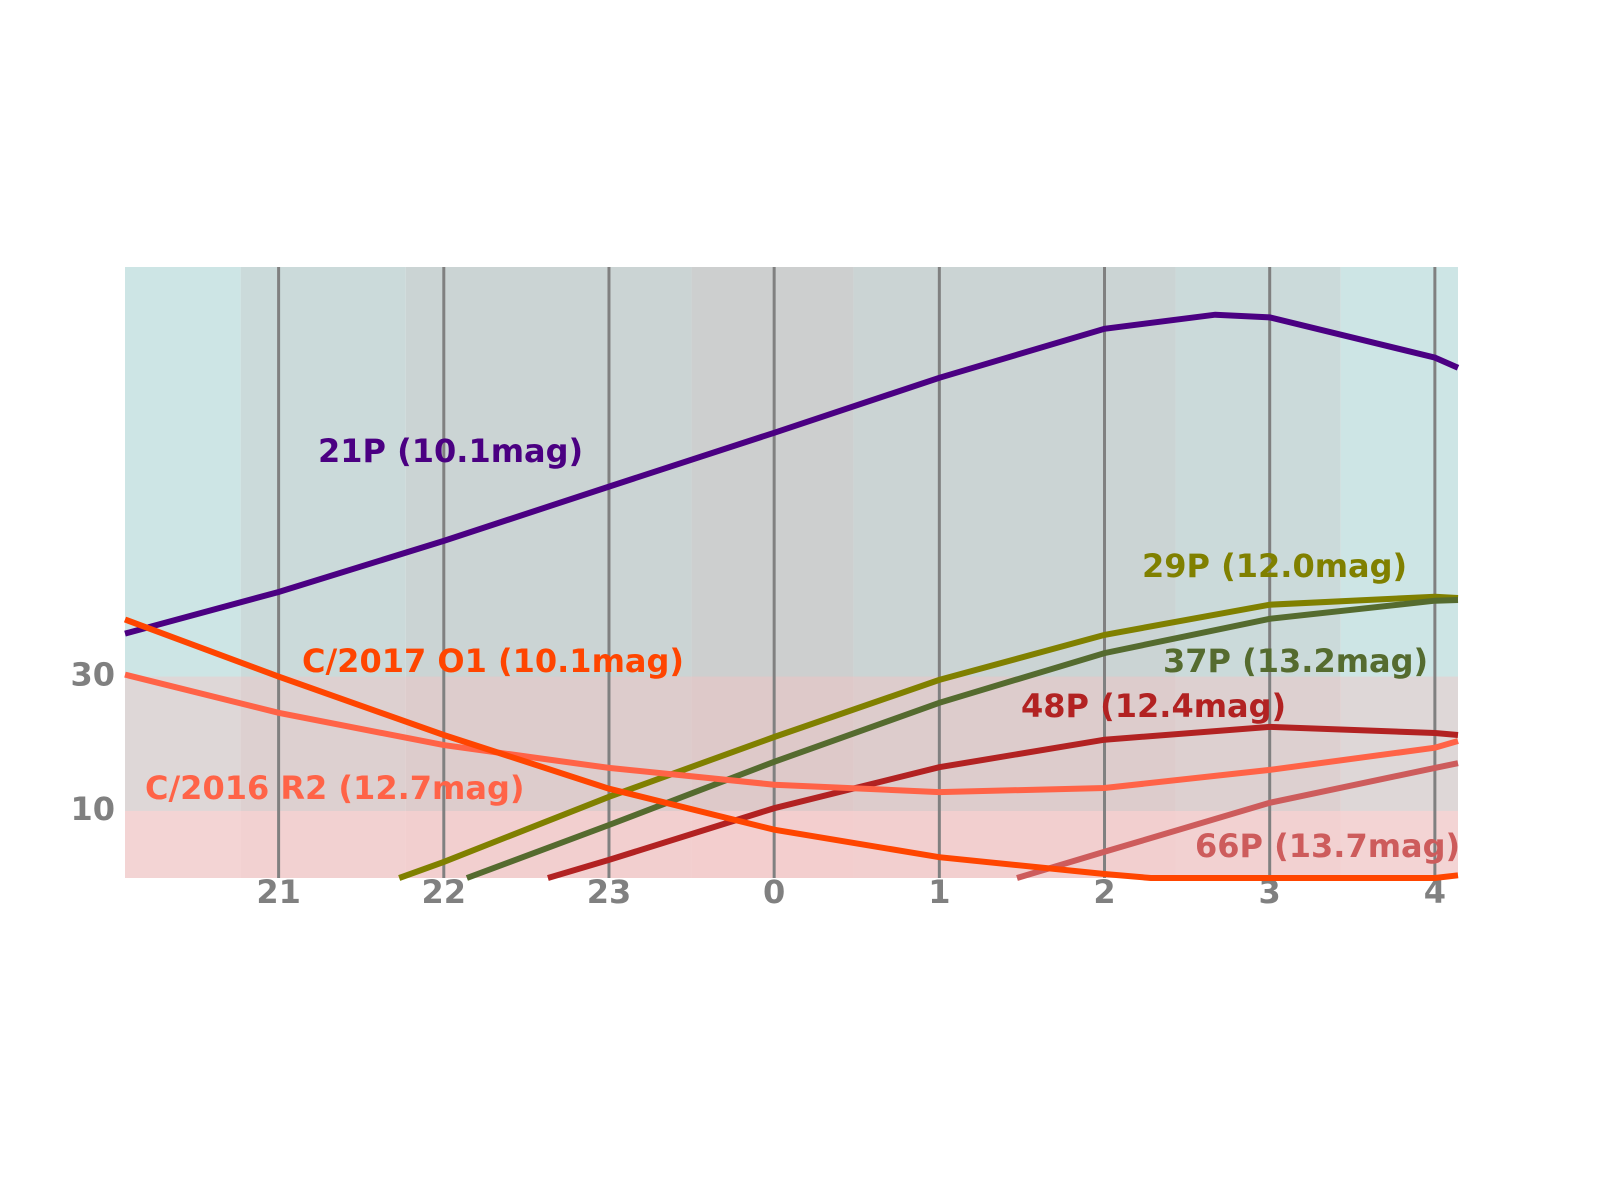 The width and height of the screenshot is (1600, 1200). I want to click on altitude-zone, so click(791, 844).